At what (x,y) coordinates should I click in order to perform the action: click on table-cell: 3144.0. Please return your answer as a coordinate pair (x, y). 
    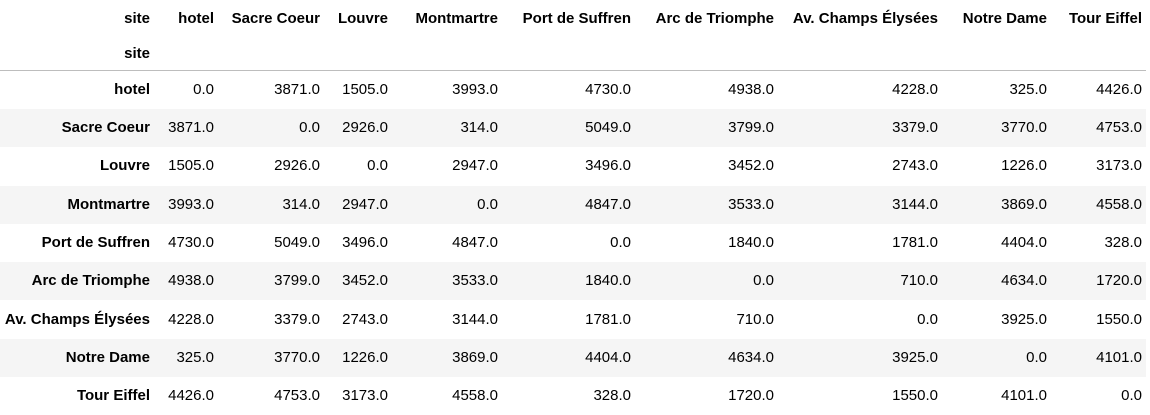
    Looking at the image, I should click on (915, 204).